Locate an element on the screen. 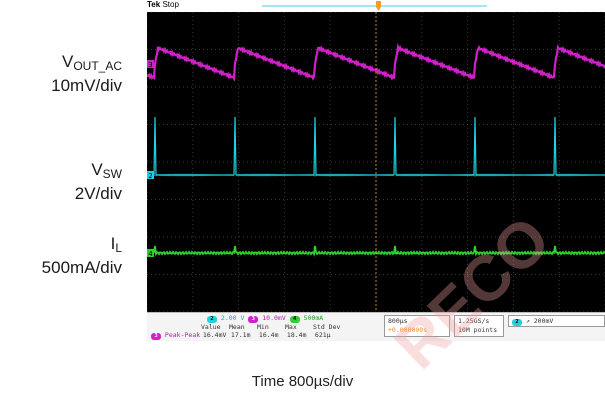 The width and height of the screenshot is (605, 394). run-state: Stop is located at coordinates (170, 4).